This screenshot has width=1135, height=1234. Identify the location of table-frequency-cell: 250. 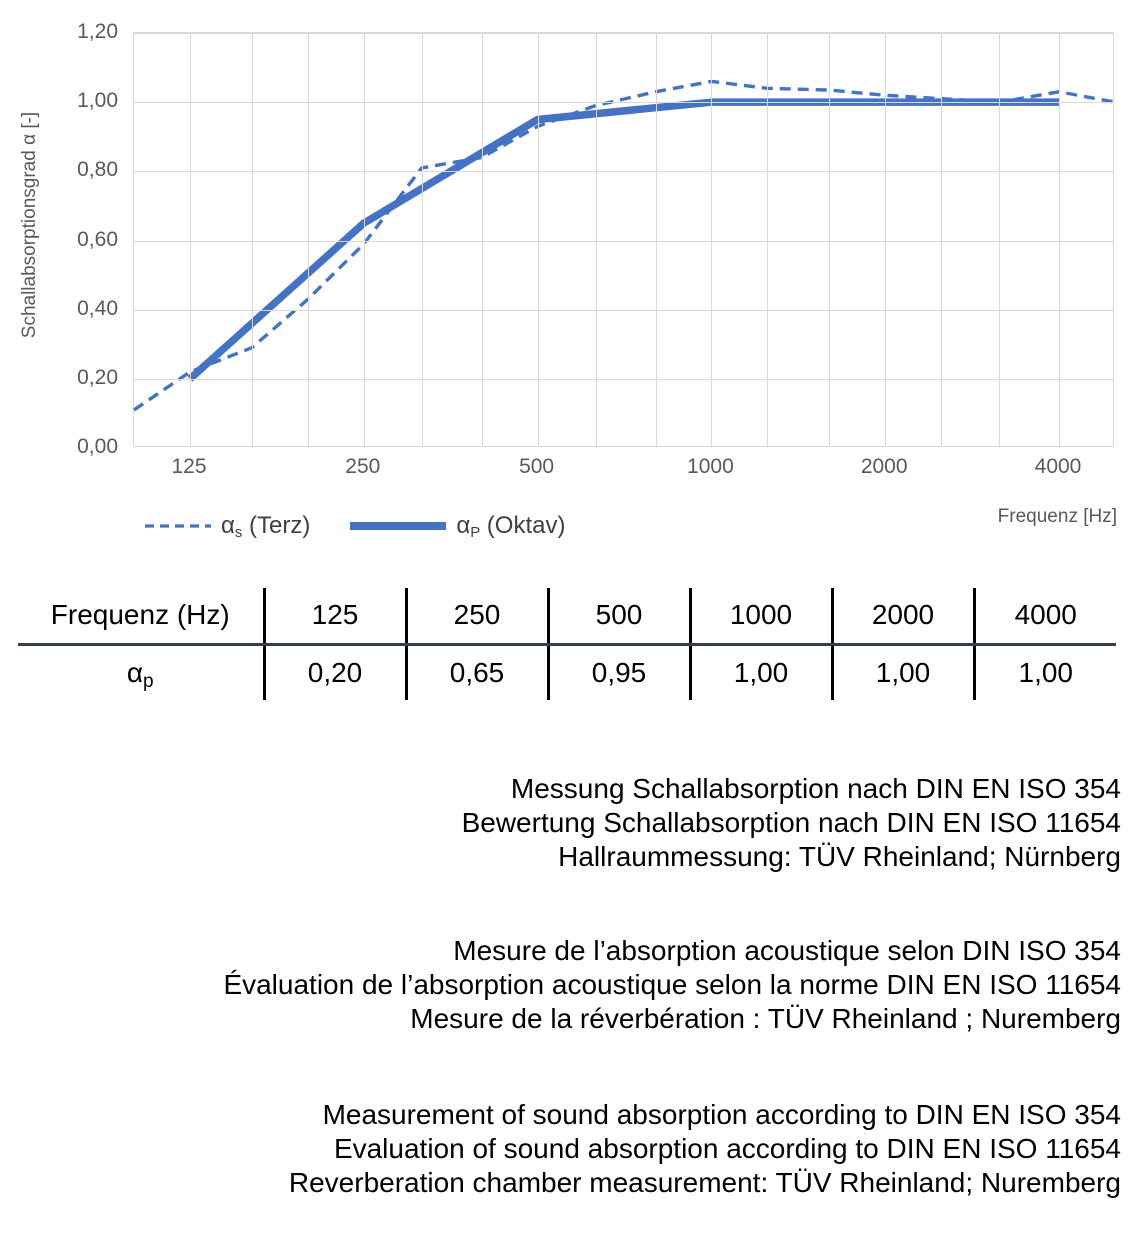
(476, 617).